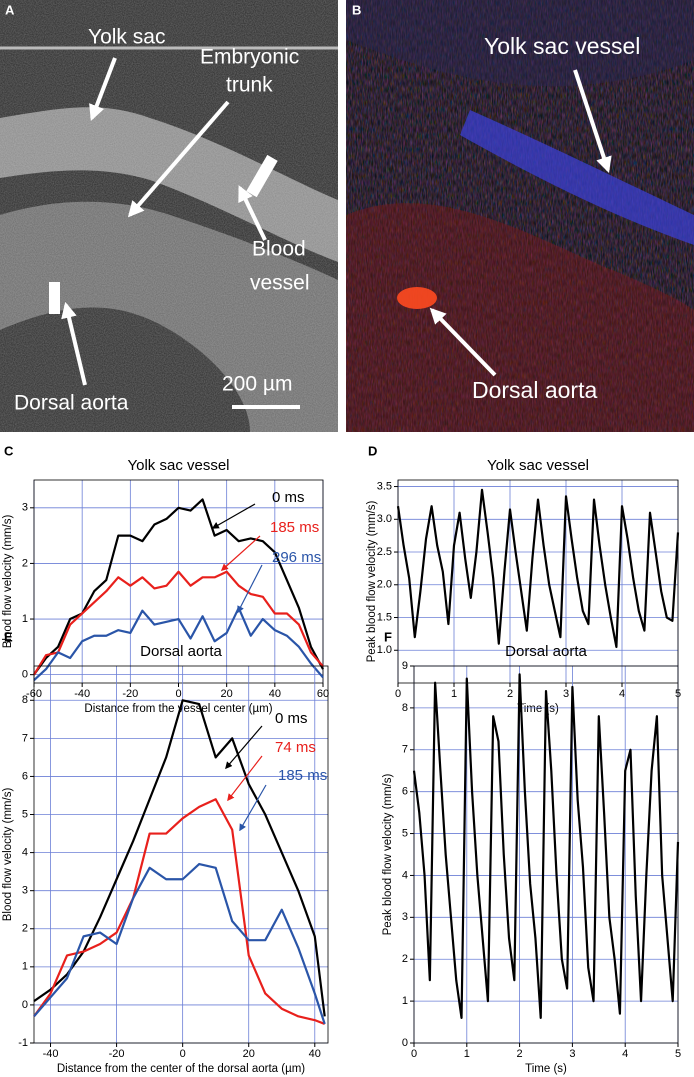 This screenshot has height=1077, width=694. What do you see at coordinates (262, 176) in the screenshot?
I see `vessel-marker` at bounding box center [262, 176].